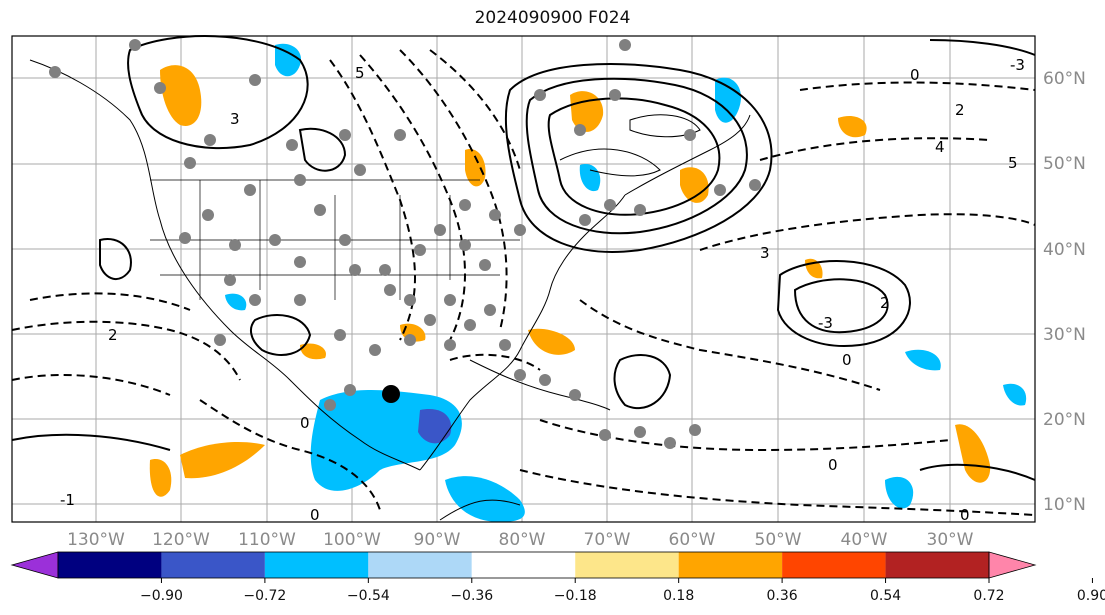  I want to click on lat-label: 30°N, so click(1064, 335).